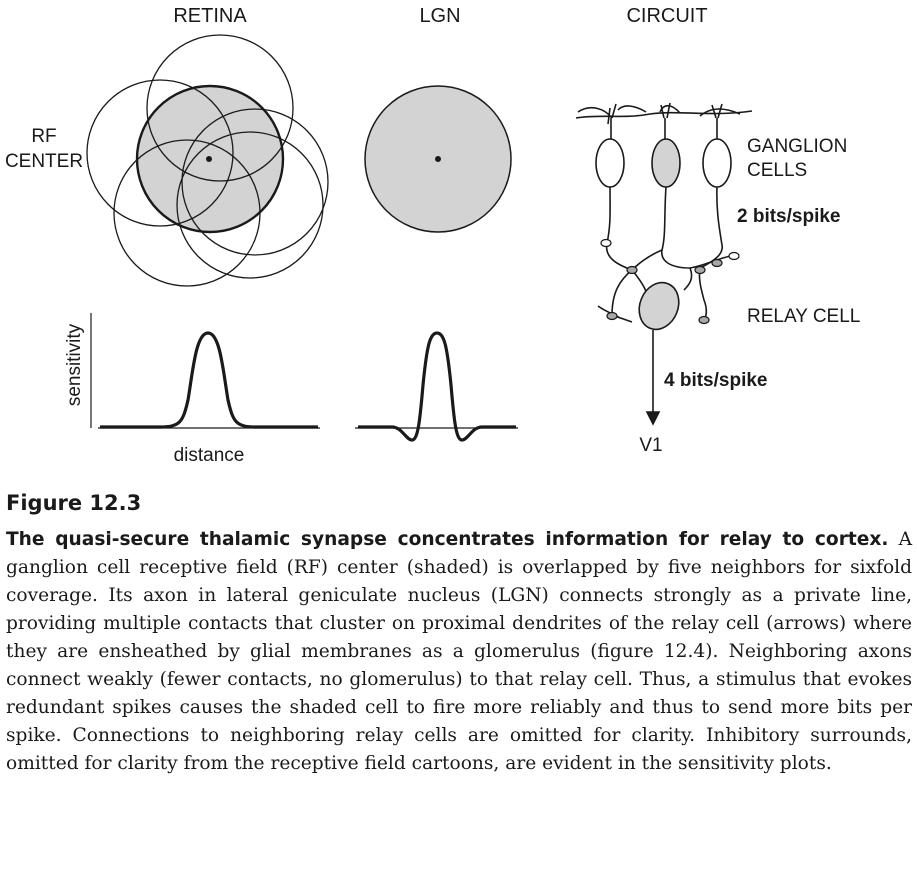 This screenshot has height=870, width=917. Describe the element at coordinates (187, 213) in the screenshot. I see `rf-neighbor-bottom-left` at that location.